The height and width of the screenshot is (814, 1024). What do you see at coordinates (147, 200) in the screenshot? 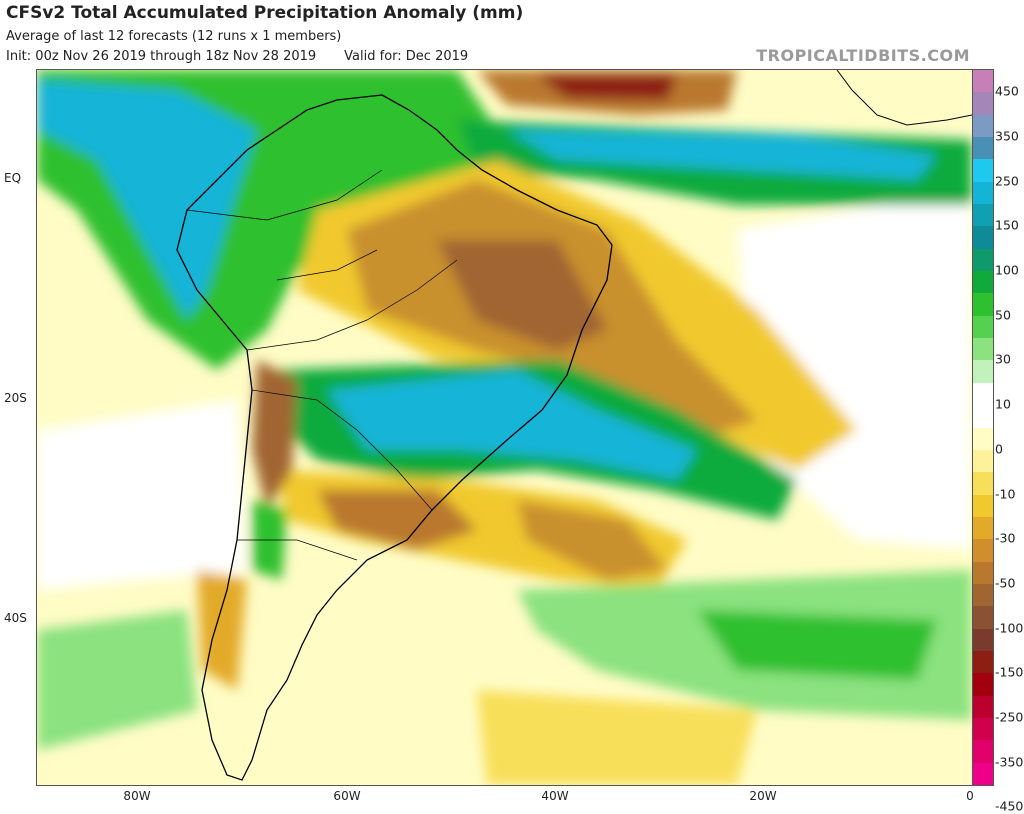
I see `teal-north-andes` at bounding box center [147, 200].